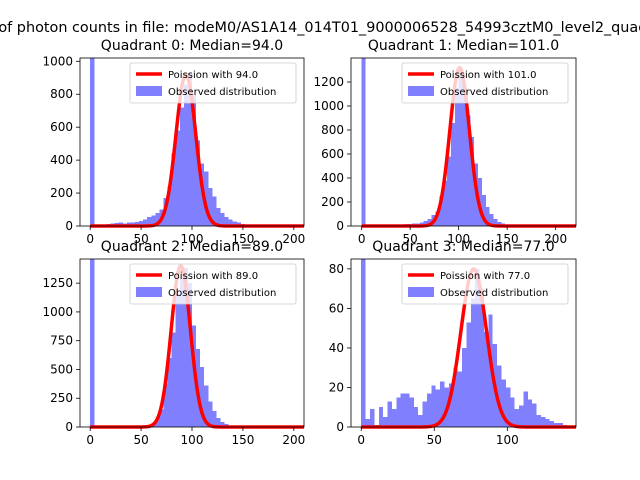 This screenshot has height=480, width=640. Describe the element at coordinates (192, 247) in the screenshot. I see `subplot-title: Quadrant 2: Median=89.0` at that location.